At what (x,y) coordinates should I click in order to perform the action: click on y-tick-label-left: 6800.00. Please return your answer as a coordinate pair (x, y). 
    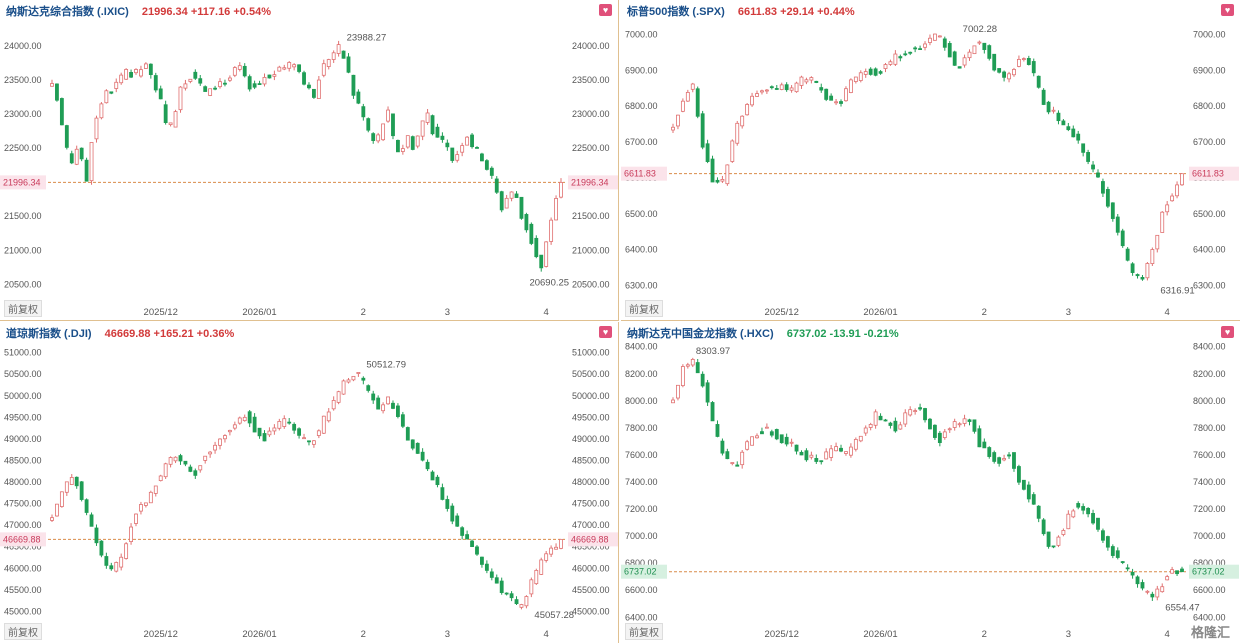
    Looking at the image, I should click on (641, 106).